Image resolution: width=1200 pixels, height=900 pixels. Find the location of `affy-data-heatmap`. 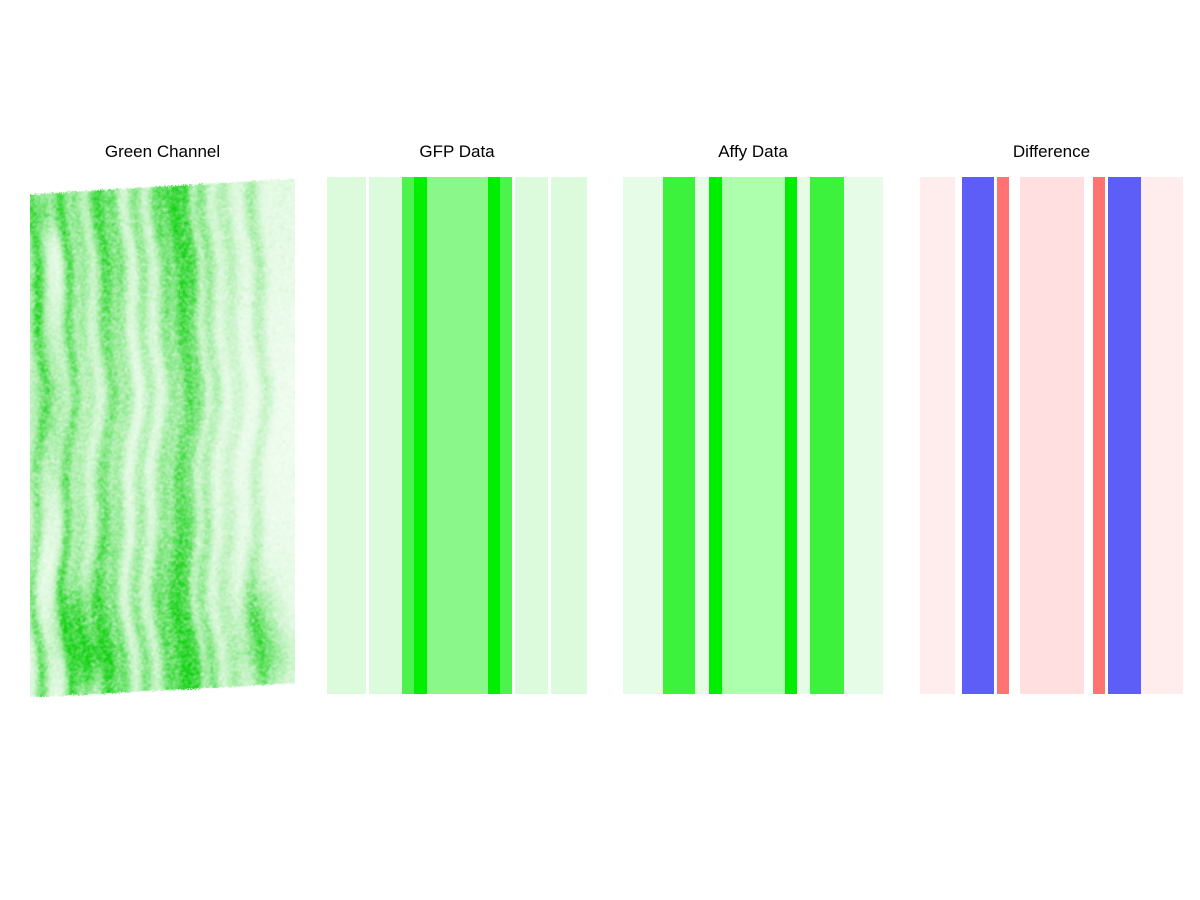

affy-data-heatmap is located at coordinates (753, 435).